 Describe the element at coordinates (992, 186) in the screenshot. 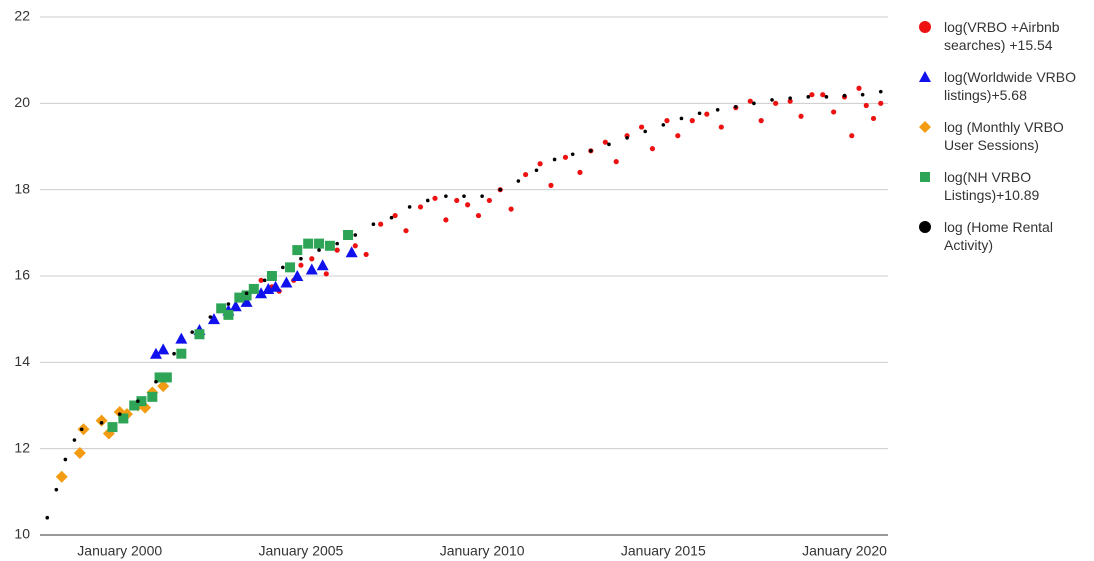

I see `legend-label: log(NH VRBO Listings)+10.89` at that location.